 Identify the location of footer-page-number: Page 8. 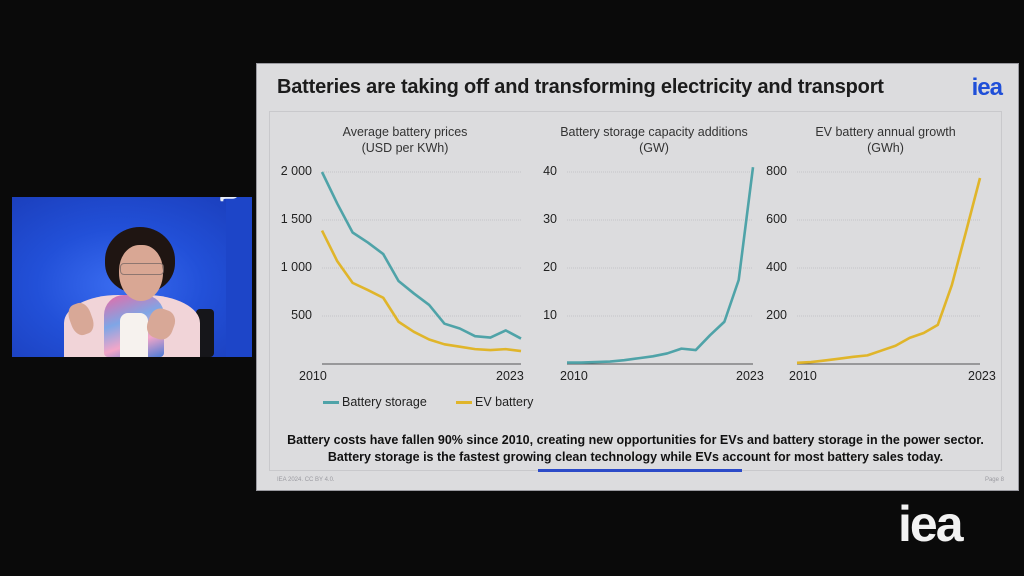
(994, 480).